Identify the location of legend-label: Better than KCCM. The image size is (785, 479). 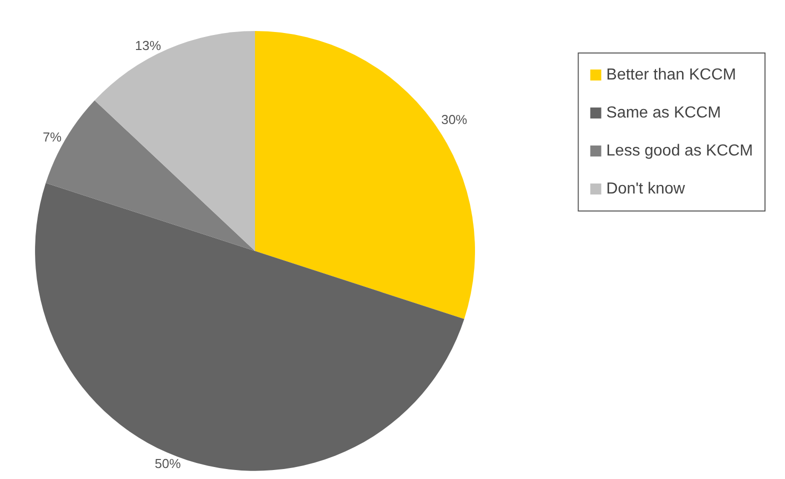
(671, 75).